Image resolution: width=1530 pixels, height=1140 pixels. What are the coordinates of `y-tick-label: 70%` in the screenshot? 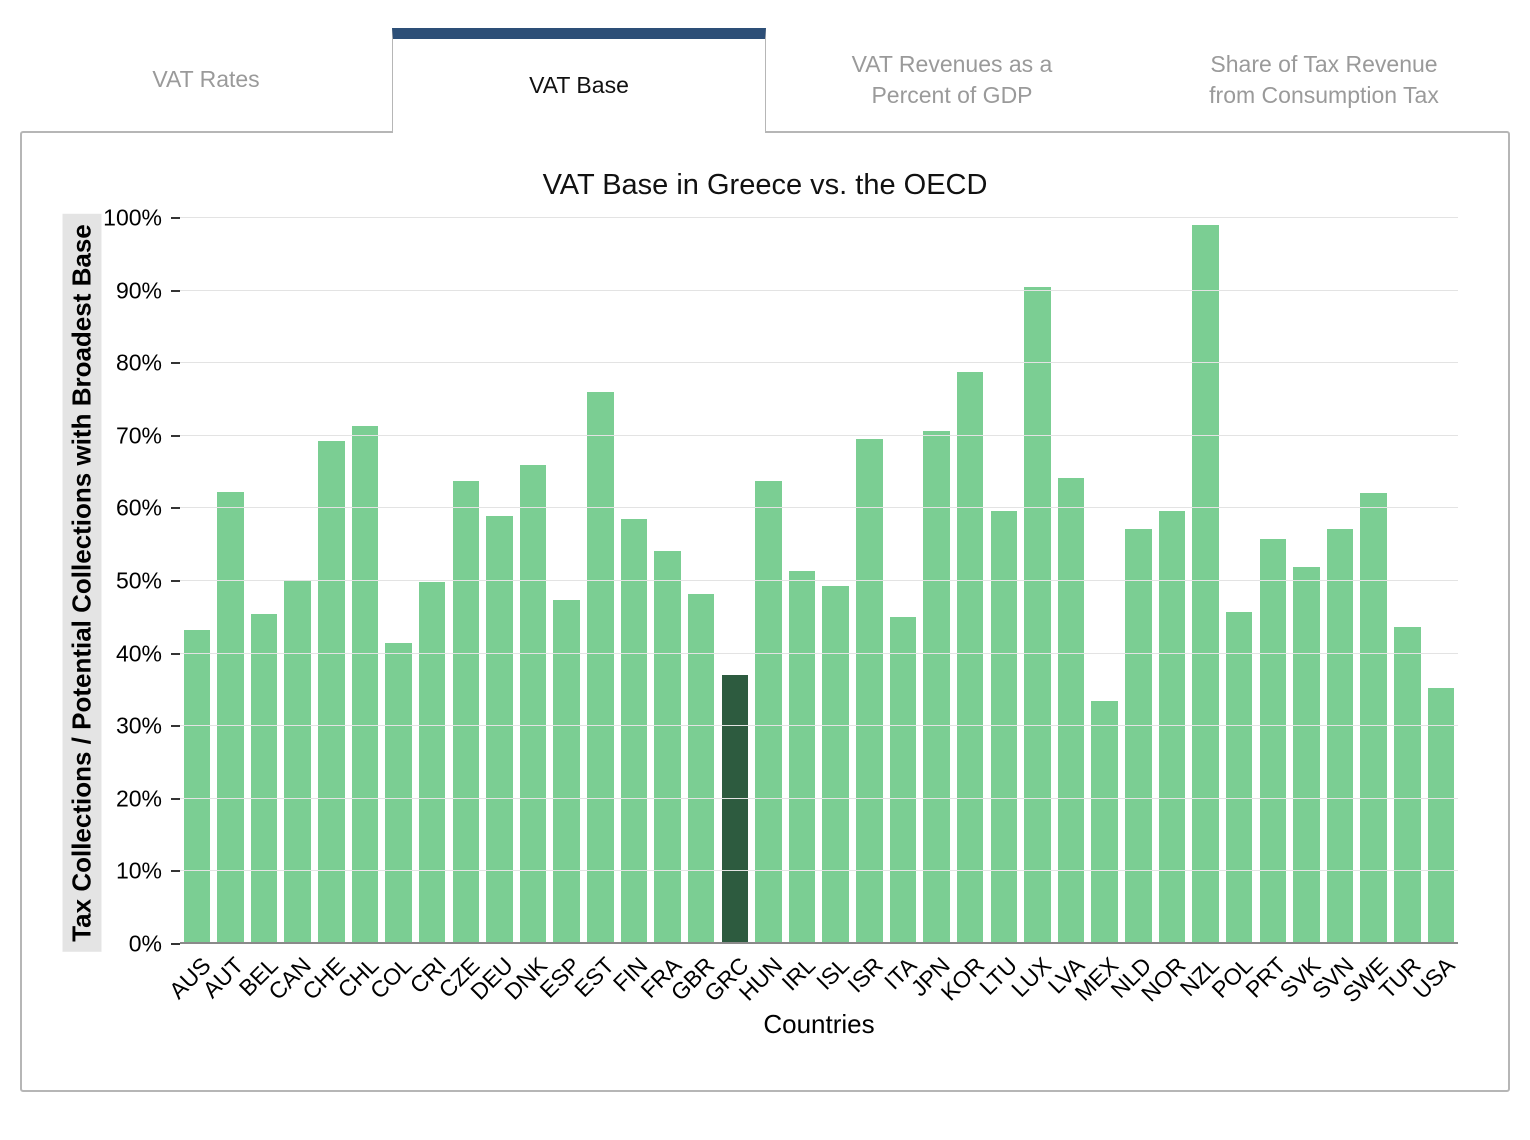 It's located at (138, 435).